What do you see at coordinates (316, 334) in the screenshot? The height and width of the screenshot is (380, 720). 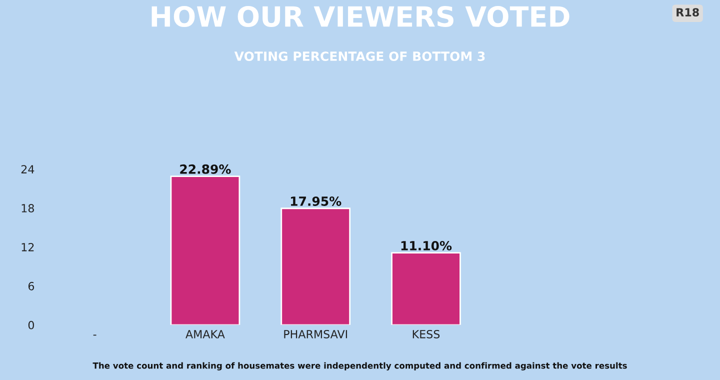 I see `x-tick-label: PHARMSAVI` at bounding box center [316, 334].